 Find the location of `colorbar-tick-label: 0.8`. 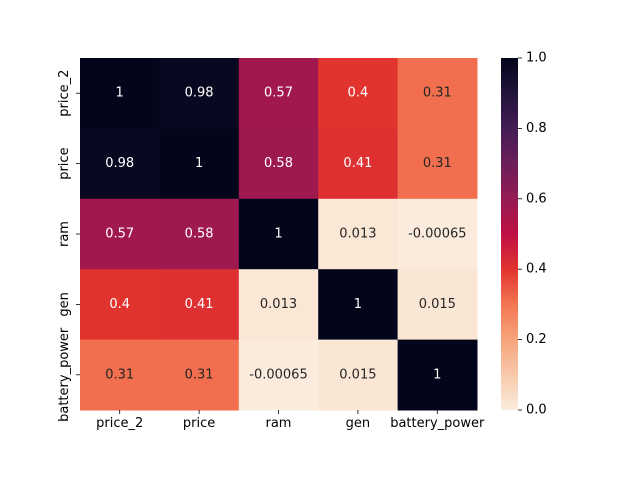

colorbar-tick-label: 0.8 is located at coordinates (536, 128).